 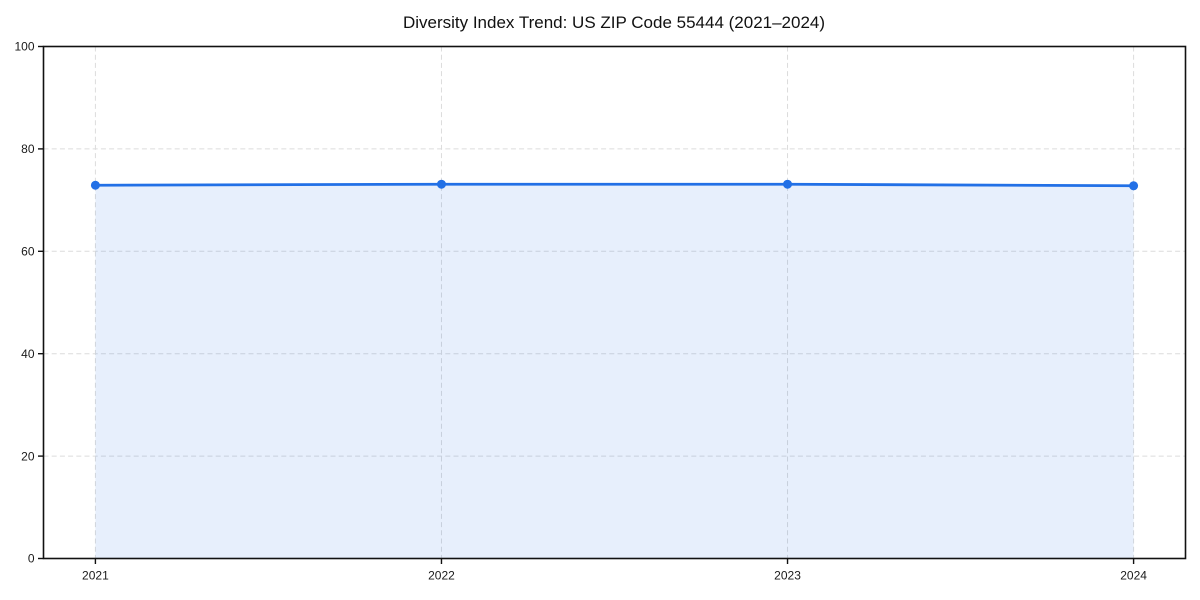 I want to click on x-tick-label: 2024, so click(x=1133, y=576).